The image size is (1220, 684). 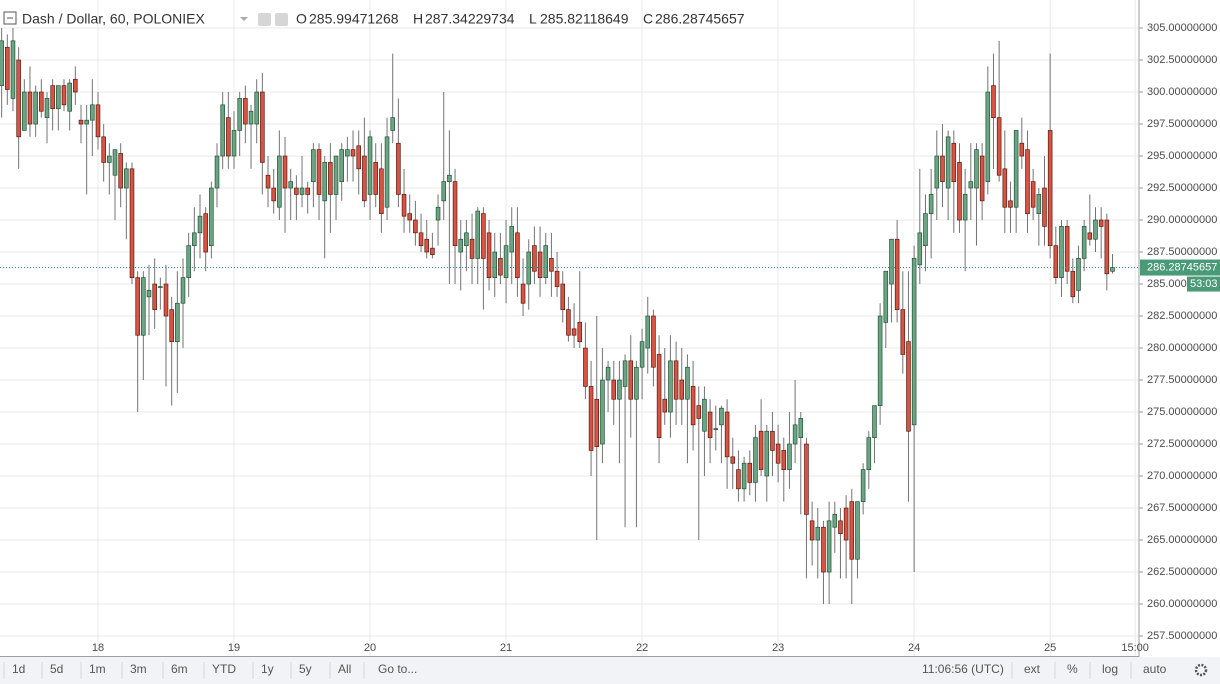 What do you see at coordinates (344, 669) in the screenshot?
I see `range-button: All` at bounding box center [344, 669].